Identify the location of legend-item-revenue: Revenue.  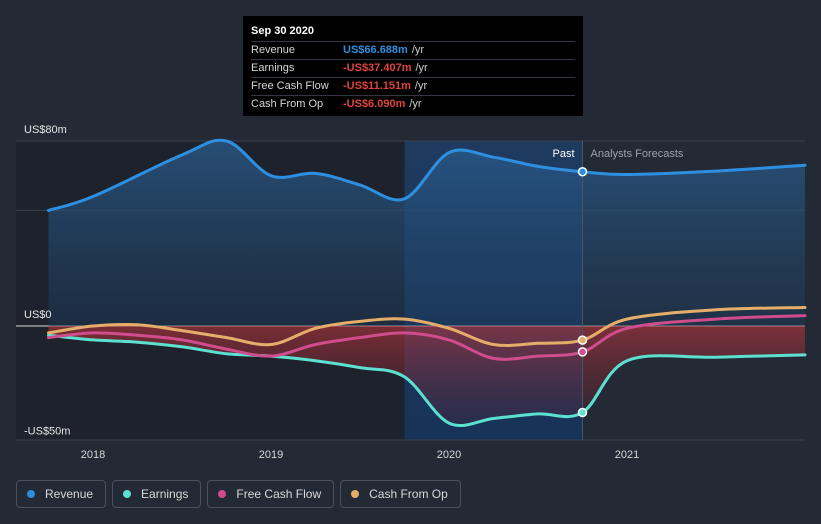
(61, 494).